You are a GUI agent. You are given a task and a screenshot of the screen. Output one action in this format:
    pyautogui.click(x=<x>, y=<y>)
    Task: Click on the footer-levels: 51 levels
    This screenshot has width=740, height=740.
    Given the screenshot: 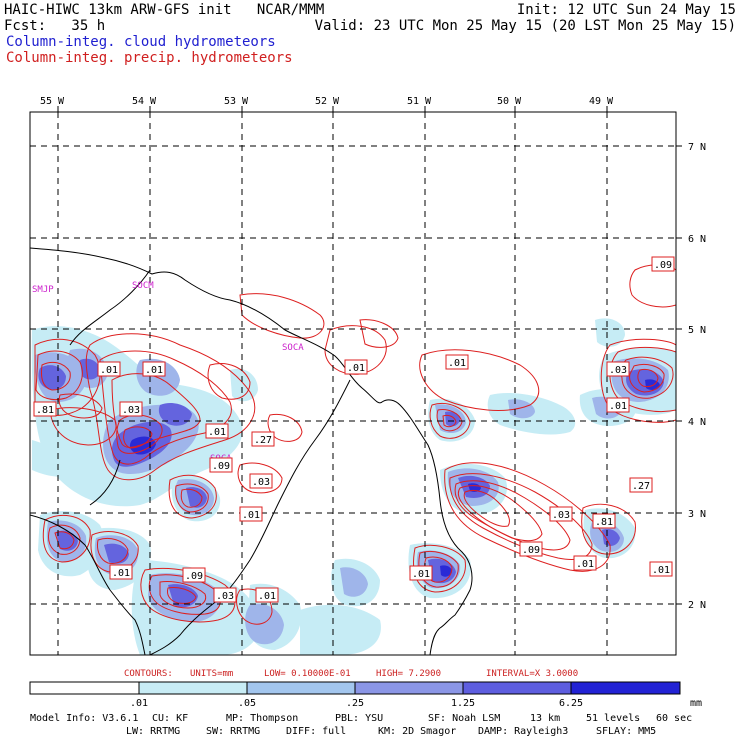 What is the action you would take?
    pyautogui.click(x=613, y=718)
    